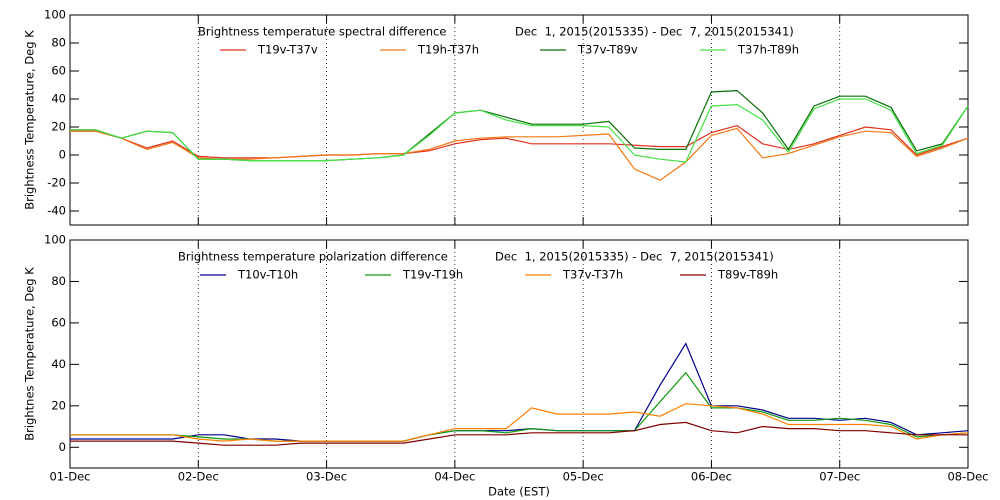 The image size is (1000, 500). Describe the element at coordinates (56, 211) in the screenshot. I see `y-tick-label: -40` at that location.